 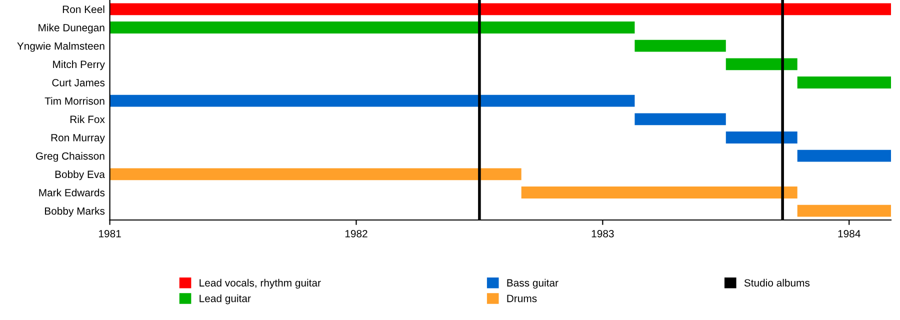 I want to click on y-tick-label: Mitch Perry, so click(x=79, y=65).